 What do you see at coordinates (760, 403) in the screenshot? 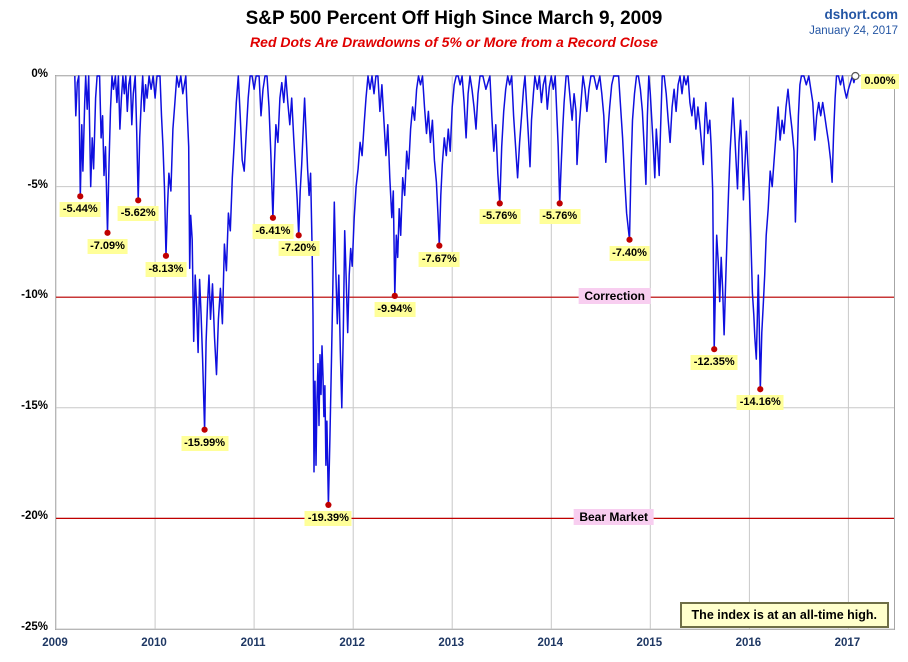
I see `drawdown-value-label: -14.16%` at bounding box center [760, 403].